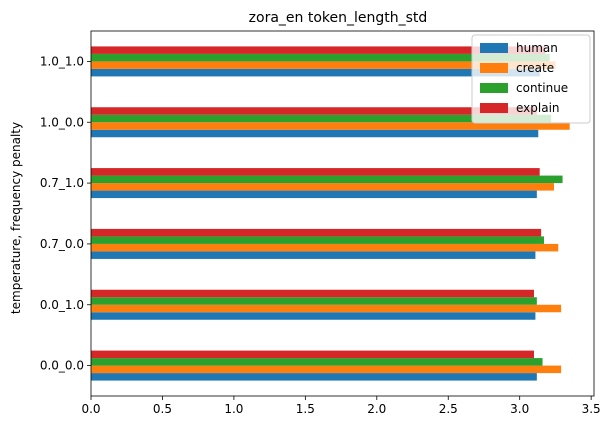  Describe the element at coordinates (494, 88) in the screenshot. I see `legend-swatch-continue` at that location.